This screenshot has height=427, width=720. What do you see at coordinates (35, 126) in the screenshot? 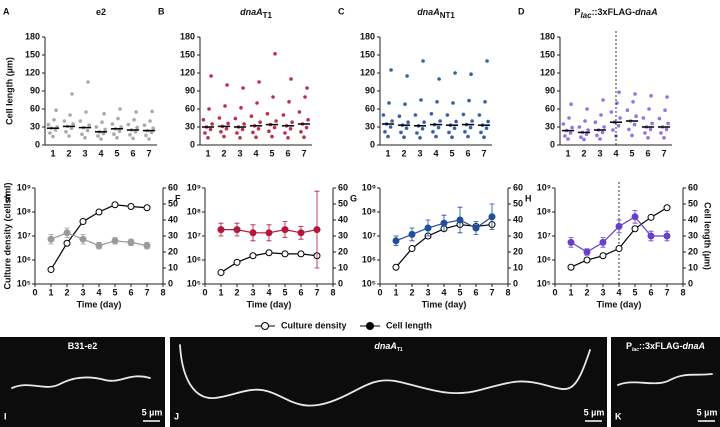
I see `y-tick-label: 30` at bounding box center [35, 126].